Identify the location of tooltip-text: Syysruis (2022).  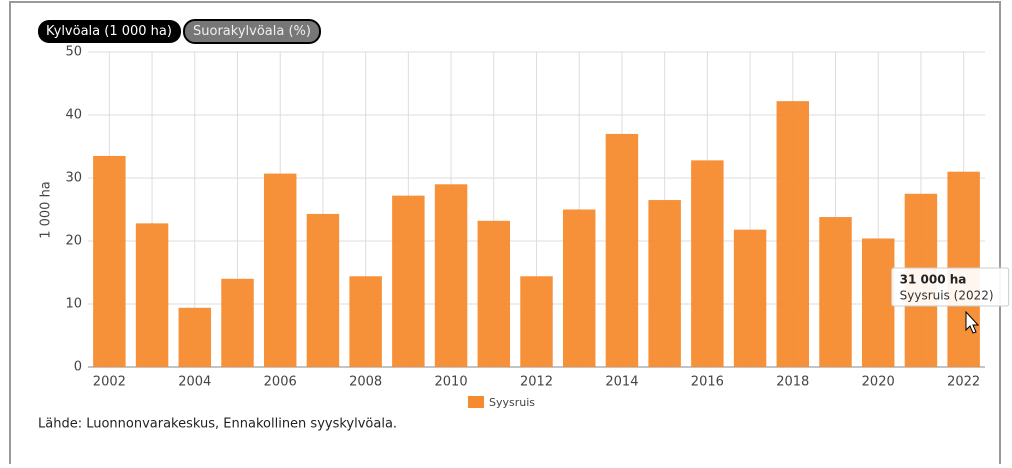
(947, 296).